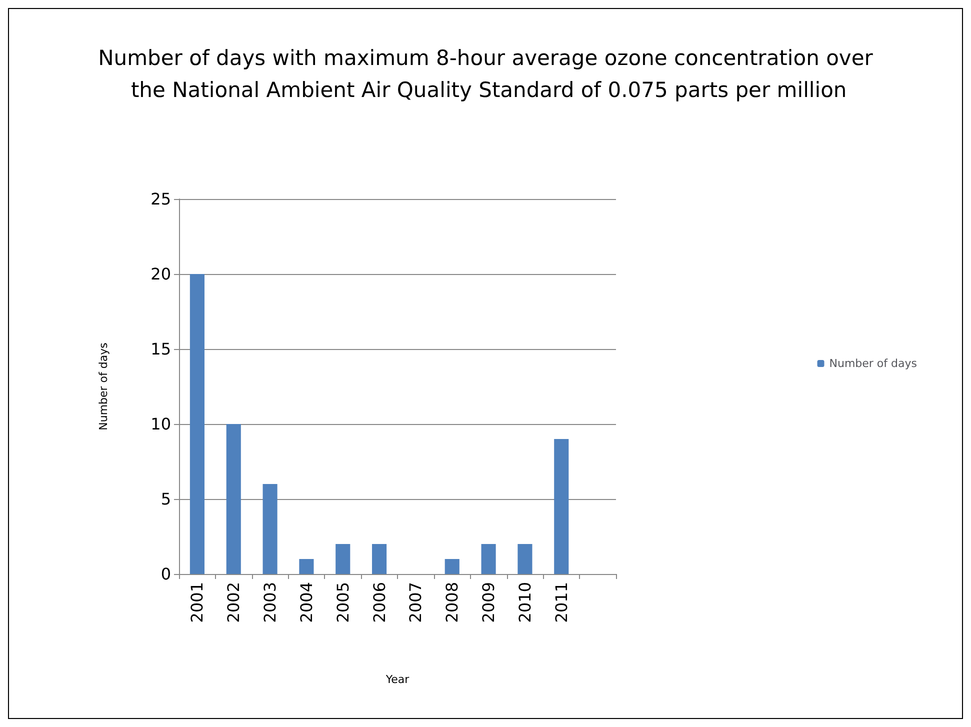 The image size is (971, 727). What do you see at coordinates (488, 602) in the screenshot?
I see `x-tick-label: 2009` at bounding box center [488, 602].